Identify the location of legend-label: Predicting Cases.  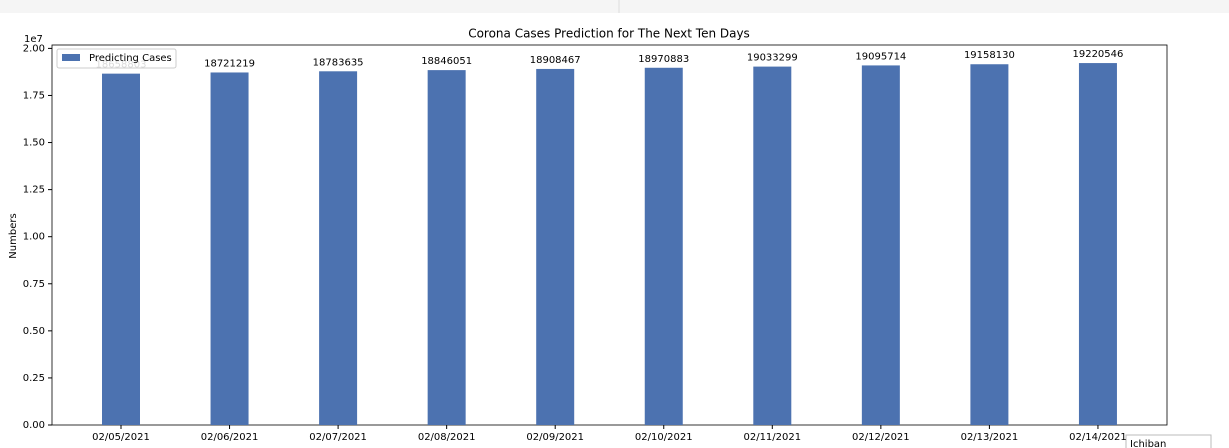
(130, 58).